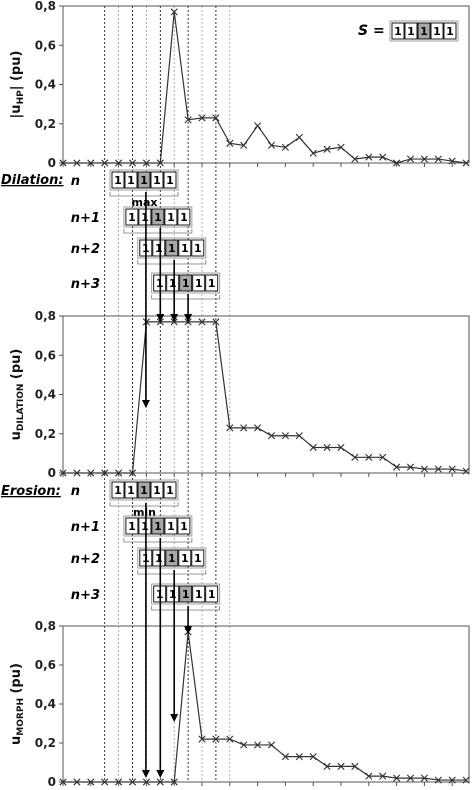 The width and height of the screenshot is (474, 790). What do you see at coordinates (85, 595) in the screenshot?
I see `erosion-step-label: n+3` at bounding box center [85, 595].